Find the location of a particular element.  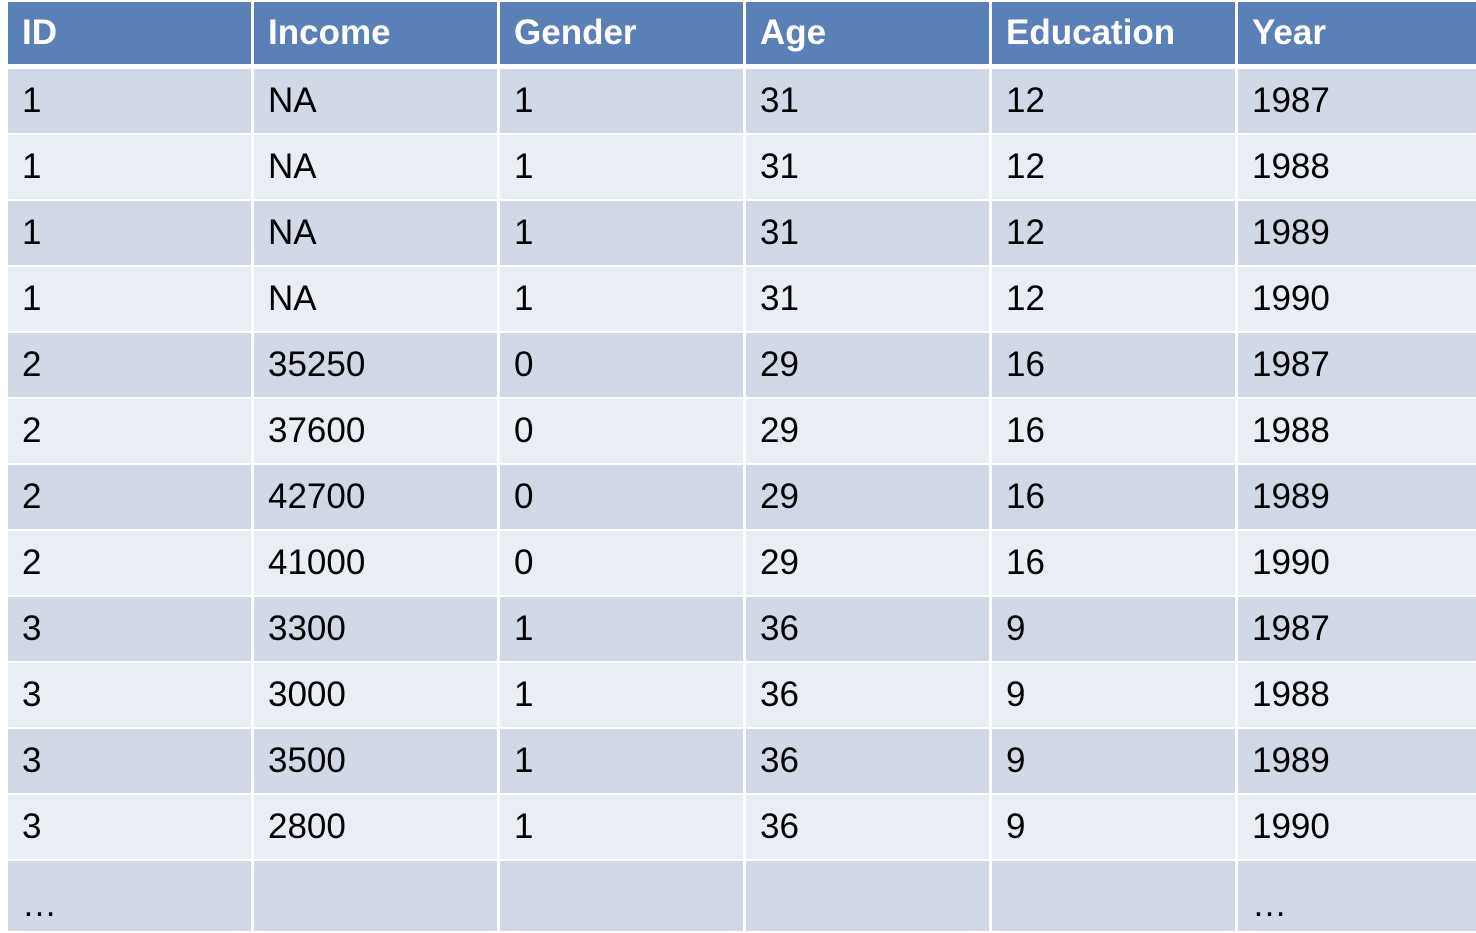

cell-income: 37600 is located at coordinates (375, 431).